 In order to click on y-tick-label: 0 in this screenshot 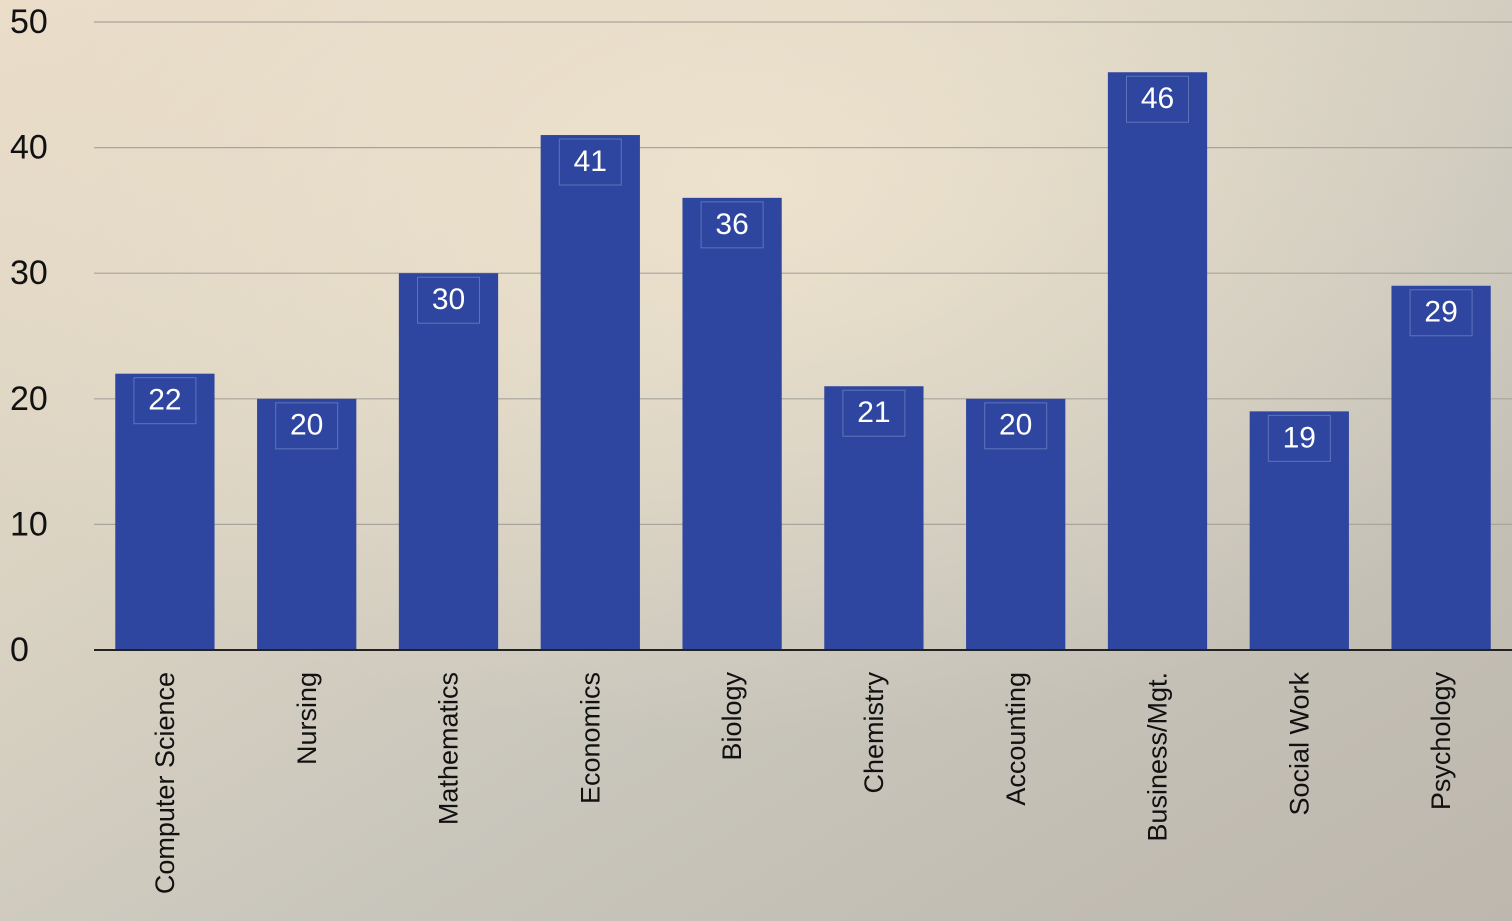, I will do `click(19, 650)`.